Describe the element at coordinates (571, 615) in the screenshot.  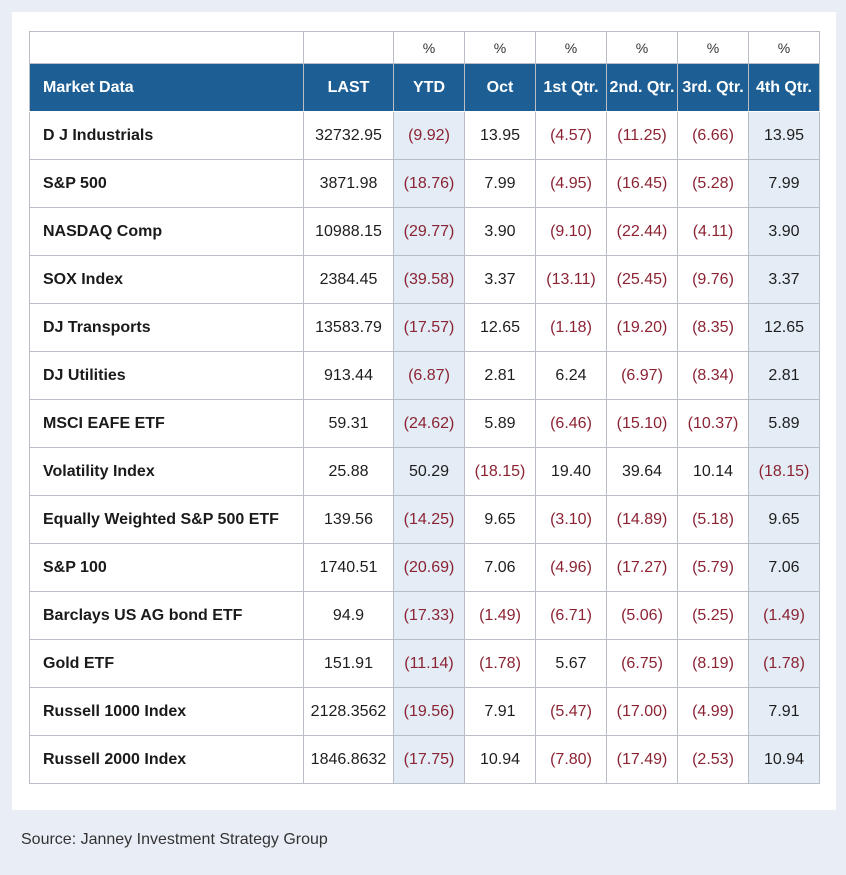
I see `table-cell: (6.71)` at that location.